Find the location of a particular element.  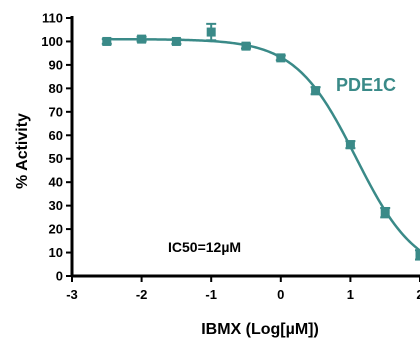

x-tick-label: 1 is located at coordinates (350, 294).